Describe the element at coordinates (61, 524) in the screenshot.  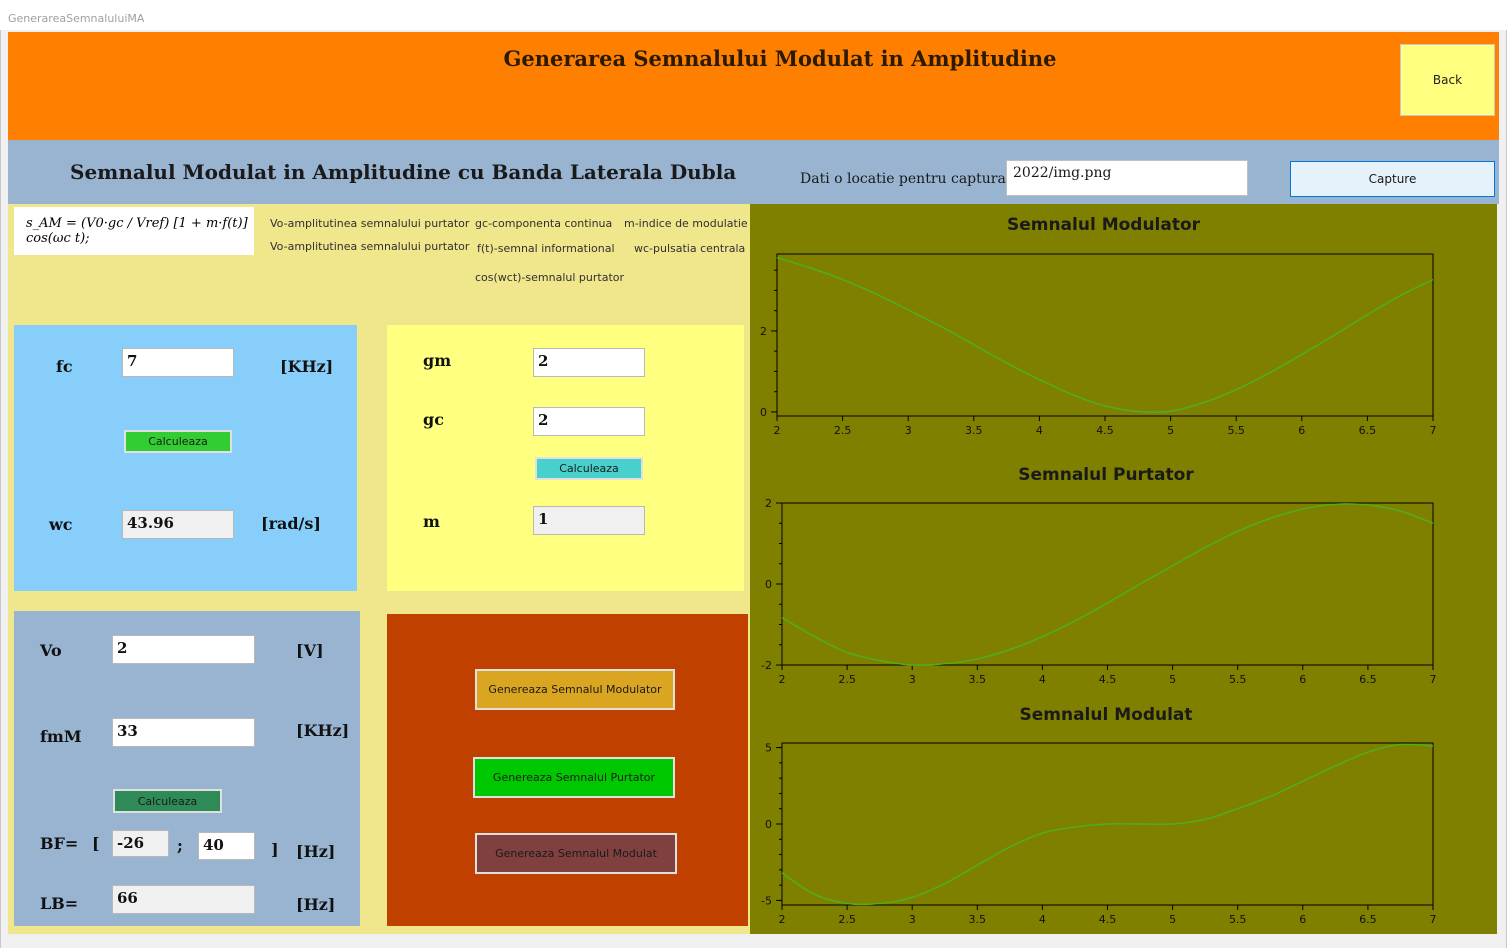
I see `wc-label: wc` at that location.